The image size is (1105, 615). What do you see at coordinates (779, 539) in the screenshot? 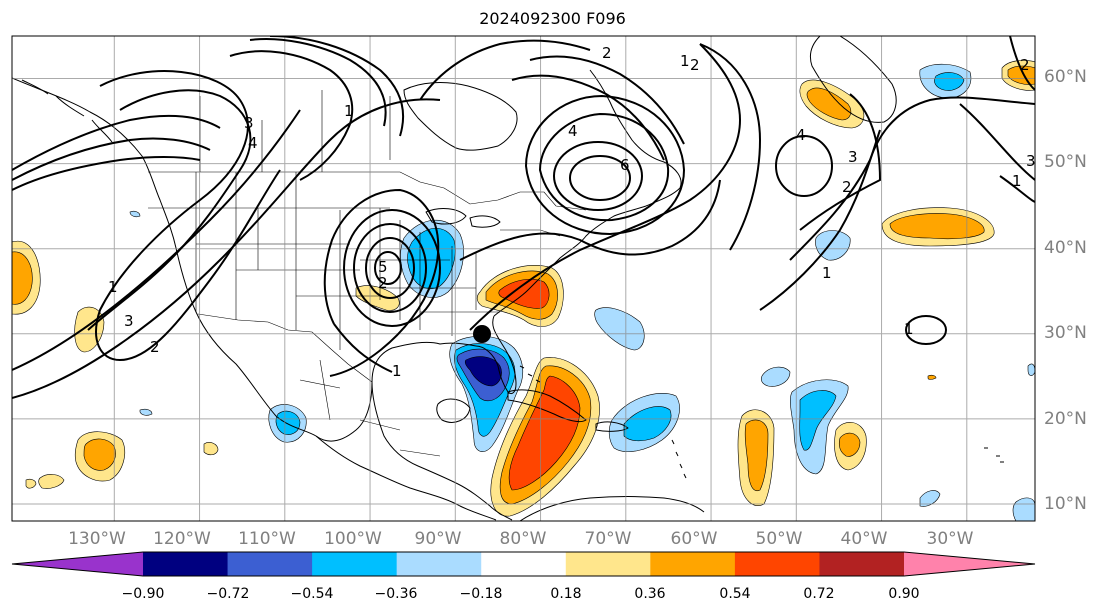
I see `lon-label-50w: 50°W` at bounding box center [779, 539].